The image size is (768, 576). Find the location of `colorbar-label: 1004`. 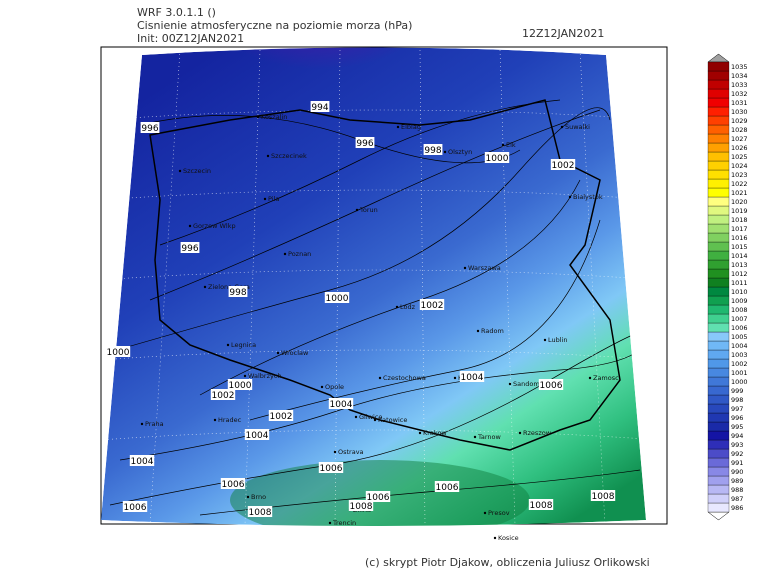

colorbar-label: 1004 is located at coordinates (739, 346).